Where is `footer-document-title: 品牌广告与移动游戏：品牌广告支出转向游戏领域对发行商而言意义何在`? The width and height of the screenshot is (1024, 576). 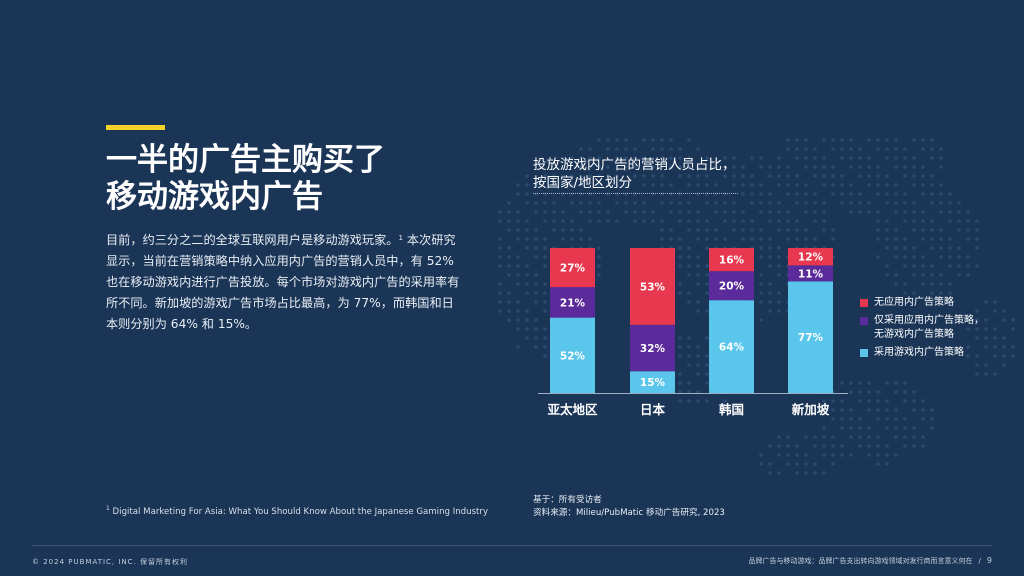
footer-document-title: 品牌广告与移动游戏：品牌广告支出转向游戏领域对发行商而言意义何在 is located at coordinates (860, 561).